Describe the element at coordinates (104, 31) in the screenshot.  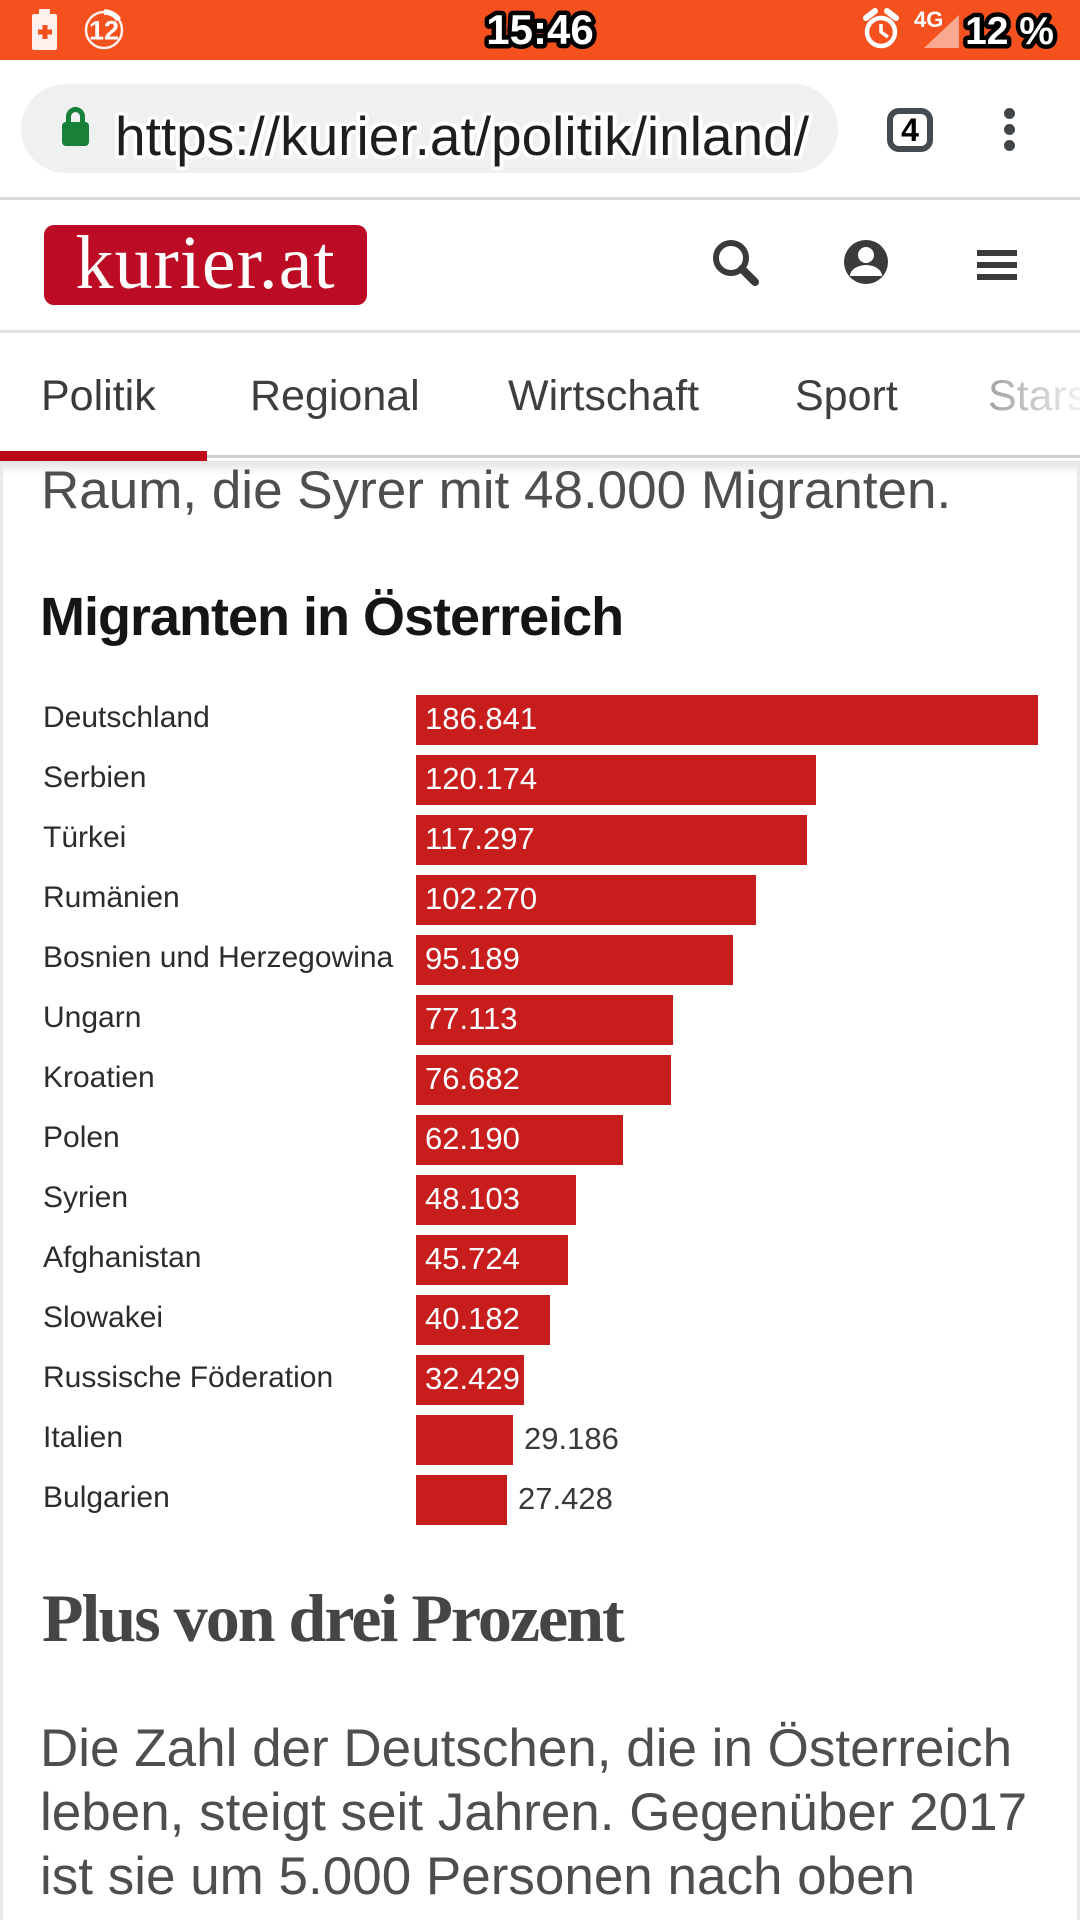
I see `svg-text: 12` at that location.